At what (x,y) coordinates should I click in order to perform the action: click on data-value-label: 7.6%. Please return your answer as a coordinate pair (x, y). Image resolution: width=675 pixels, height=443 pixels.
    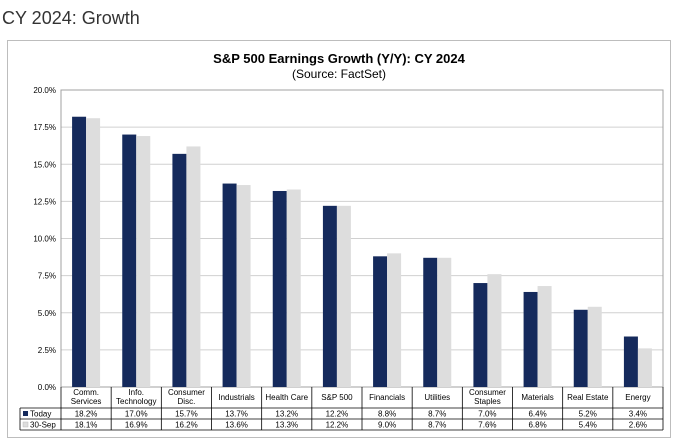
    Looking at the image, I should click on (487, 425).